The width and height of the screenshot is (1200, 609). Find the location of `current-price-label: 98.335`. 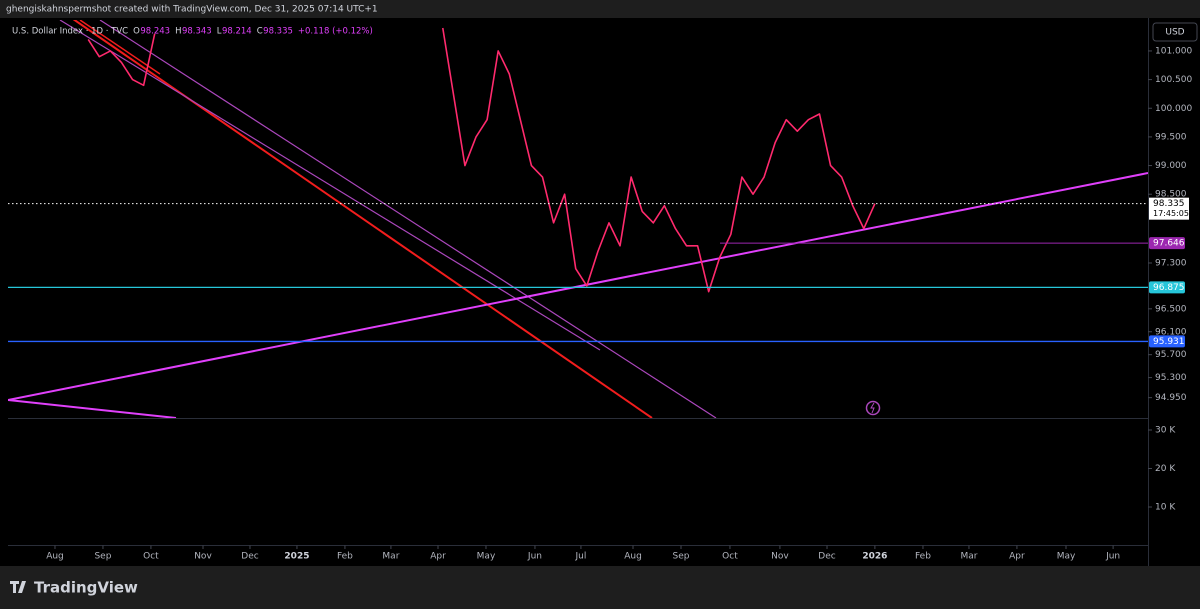

current-price-label: 98.335 is located at coordinates (1169, 204).